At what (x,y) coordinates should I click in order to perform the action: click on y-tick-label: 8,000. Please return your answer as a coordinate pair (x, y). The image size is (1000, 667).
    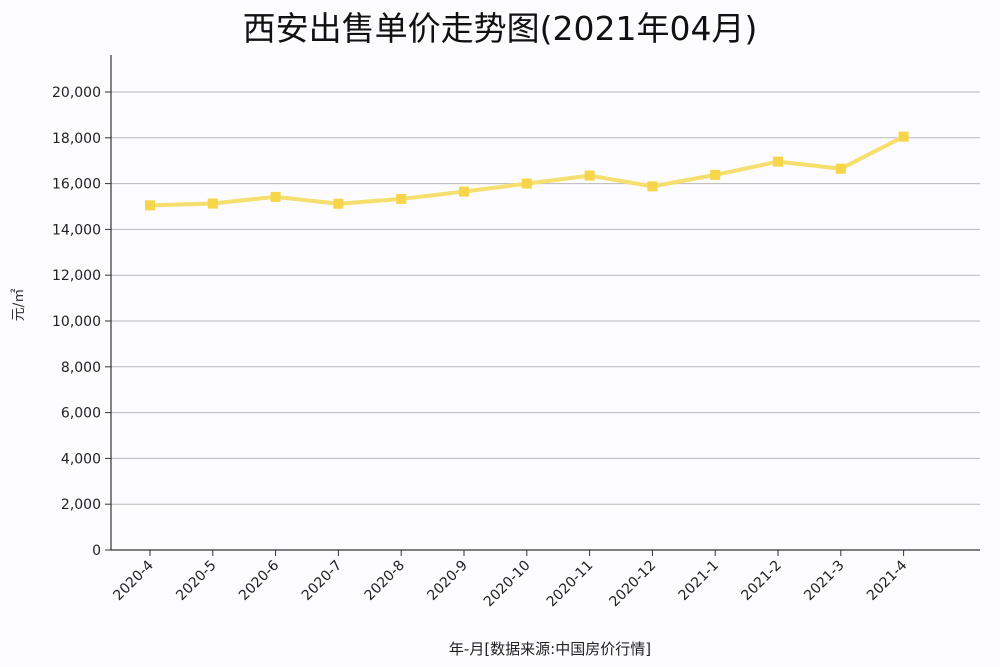
    Looking at the image, I should click on (81, 368).